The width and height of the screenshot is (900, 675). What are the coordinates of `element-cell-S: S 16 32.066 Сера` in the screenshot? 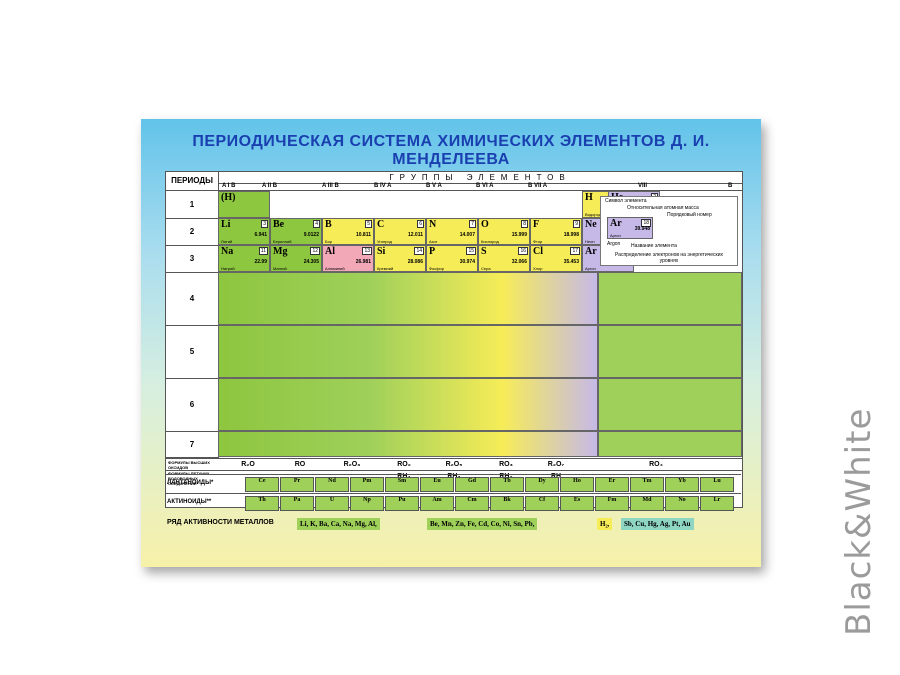 It's located at (504, 258).